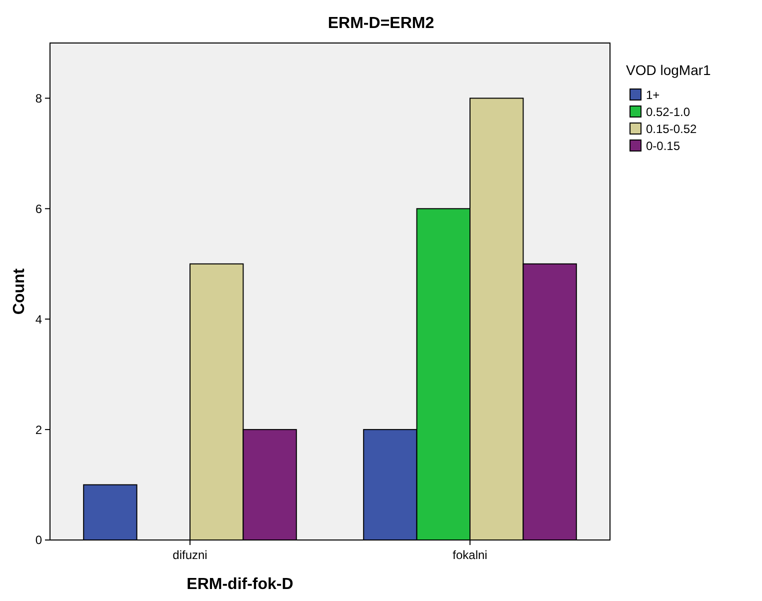  What do you see at coordinates (653, 95) in the screenshot?
I see `legend-label: 1+` at bounding box center [653, 95].